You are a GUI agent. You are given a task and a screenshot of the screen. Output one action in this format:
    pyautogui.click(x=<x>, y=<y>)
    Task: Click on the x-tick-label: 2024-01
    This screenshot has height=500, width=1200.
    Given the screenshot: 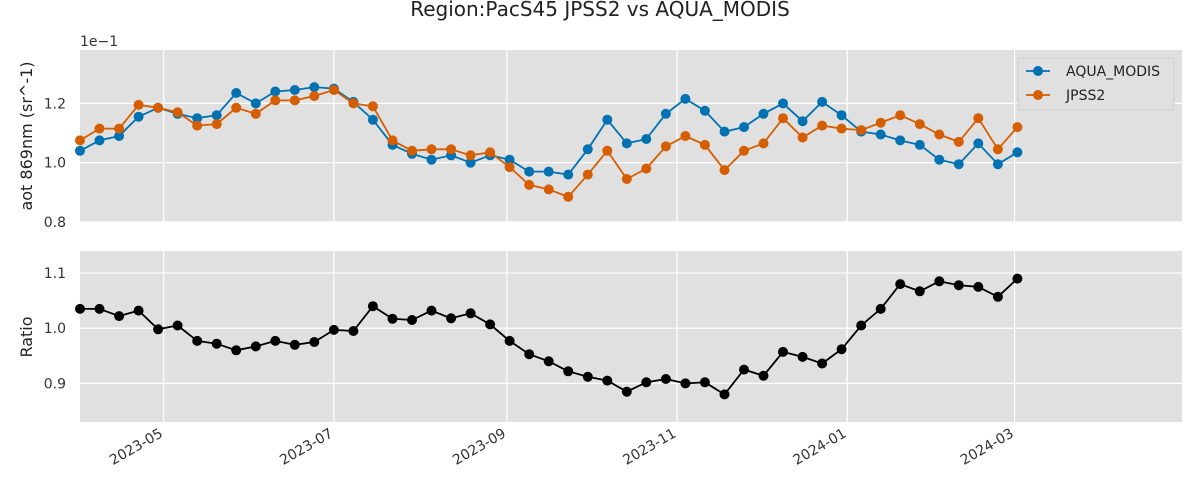 What is the action you would take?
    pyautogui.click(x=820, y=447)
    